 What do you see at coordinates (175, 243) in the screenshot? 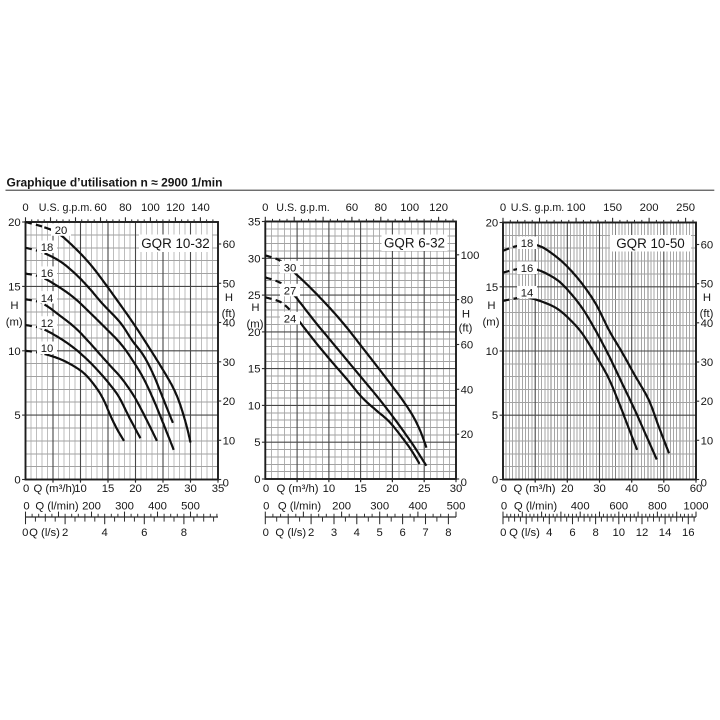
I see `svg-text: GQR 10-32` at bounding box center [175, 243].